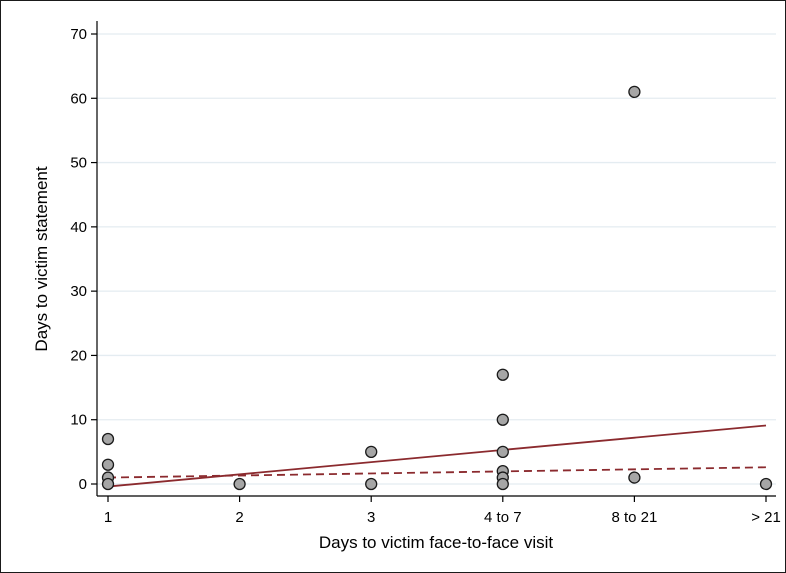 Image resolution: width=786 pixels, height=573 pixels. Describe the element at coordinates (41, 258) in the screenshot. I see `y-axis-title: Days to victim statement` at that location.